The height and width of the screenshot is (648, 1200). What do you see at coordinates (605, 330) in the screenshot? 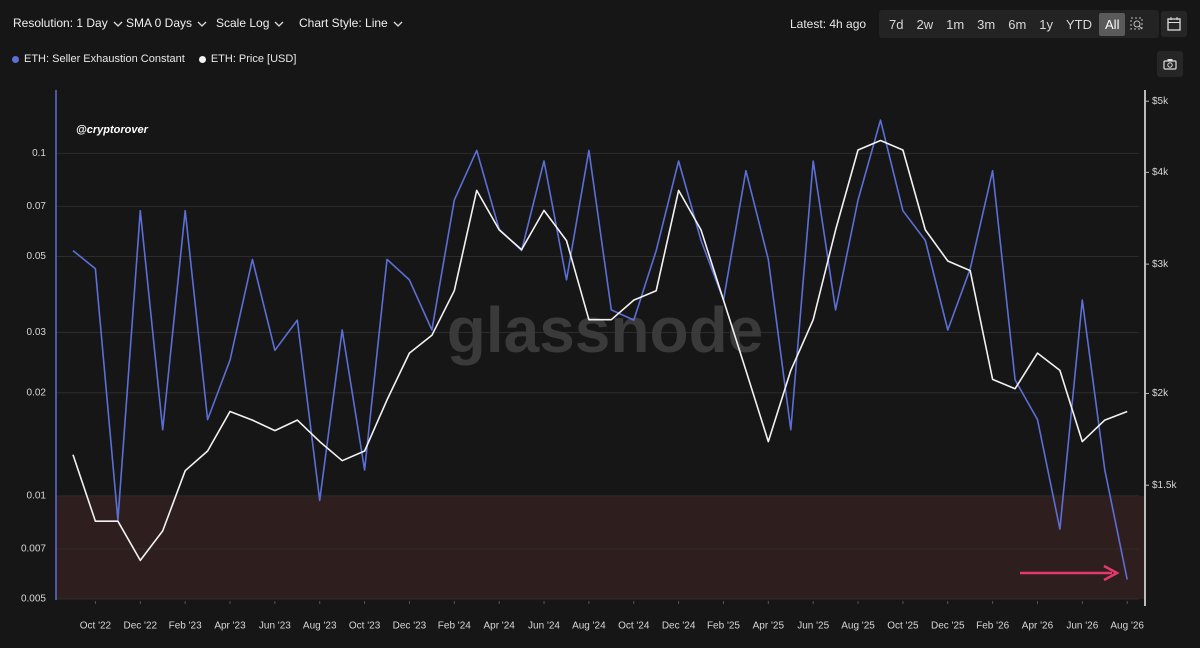
I see `watermark: glassnode` at bounding box center [605, 330].